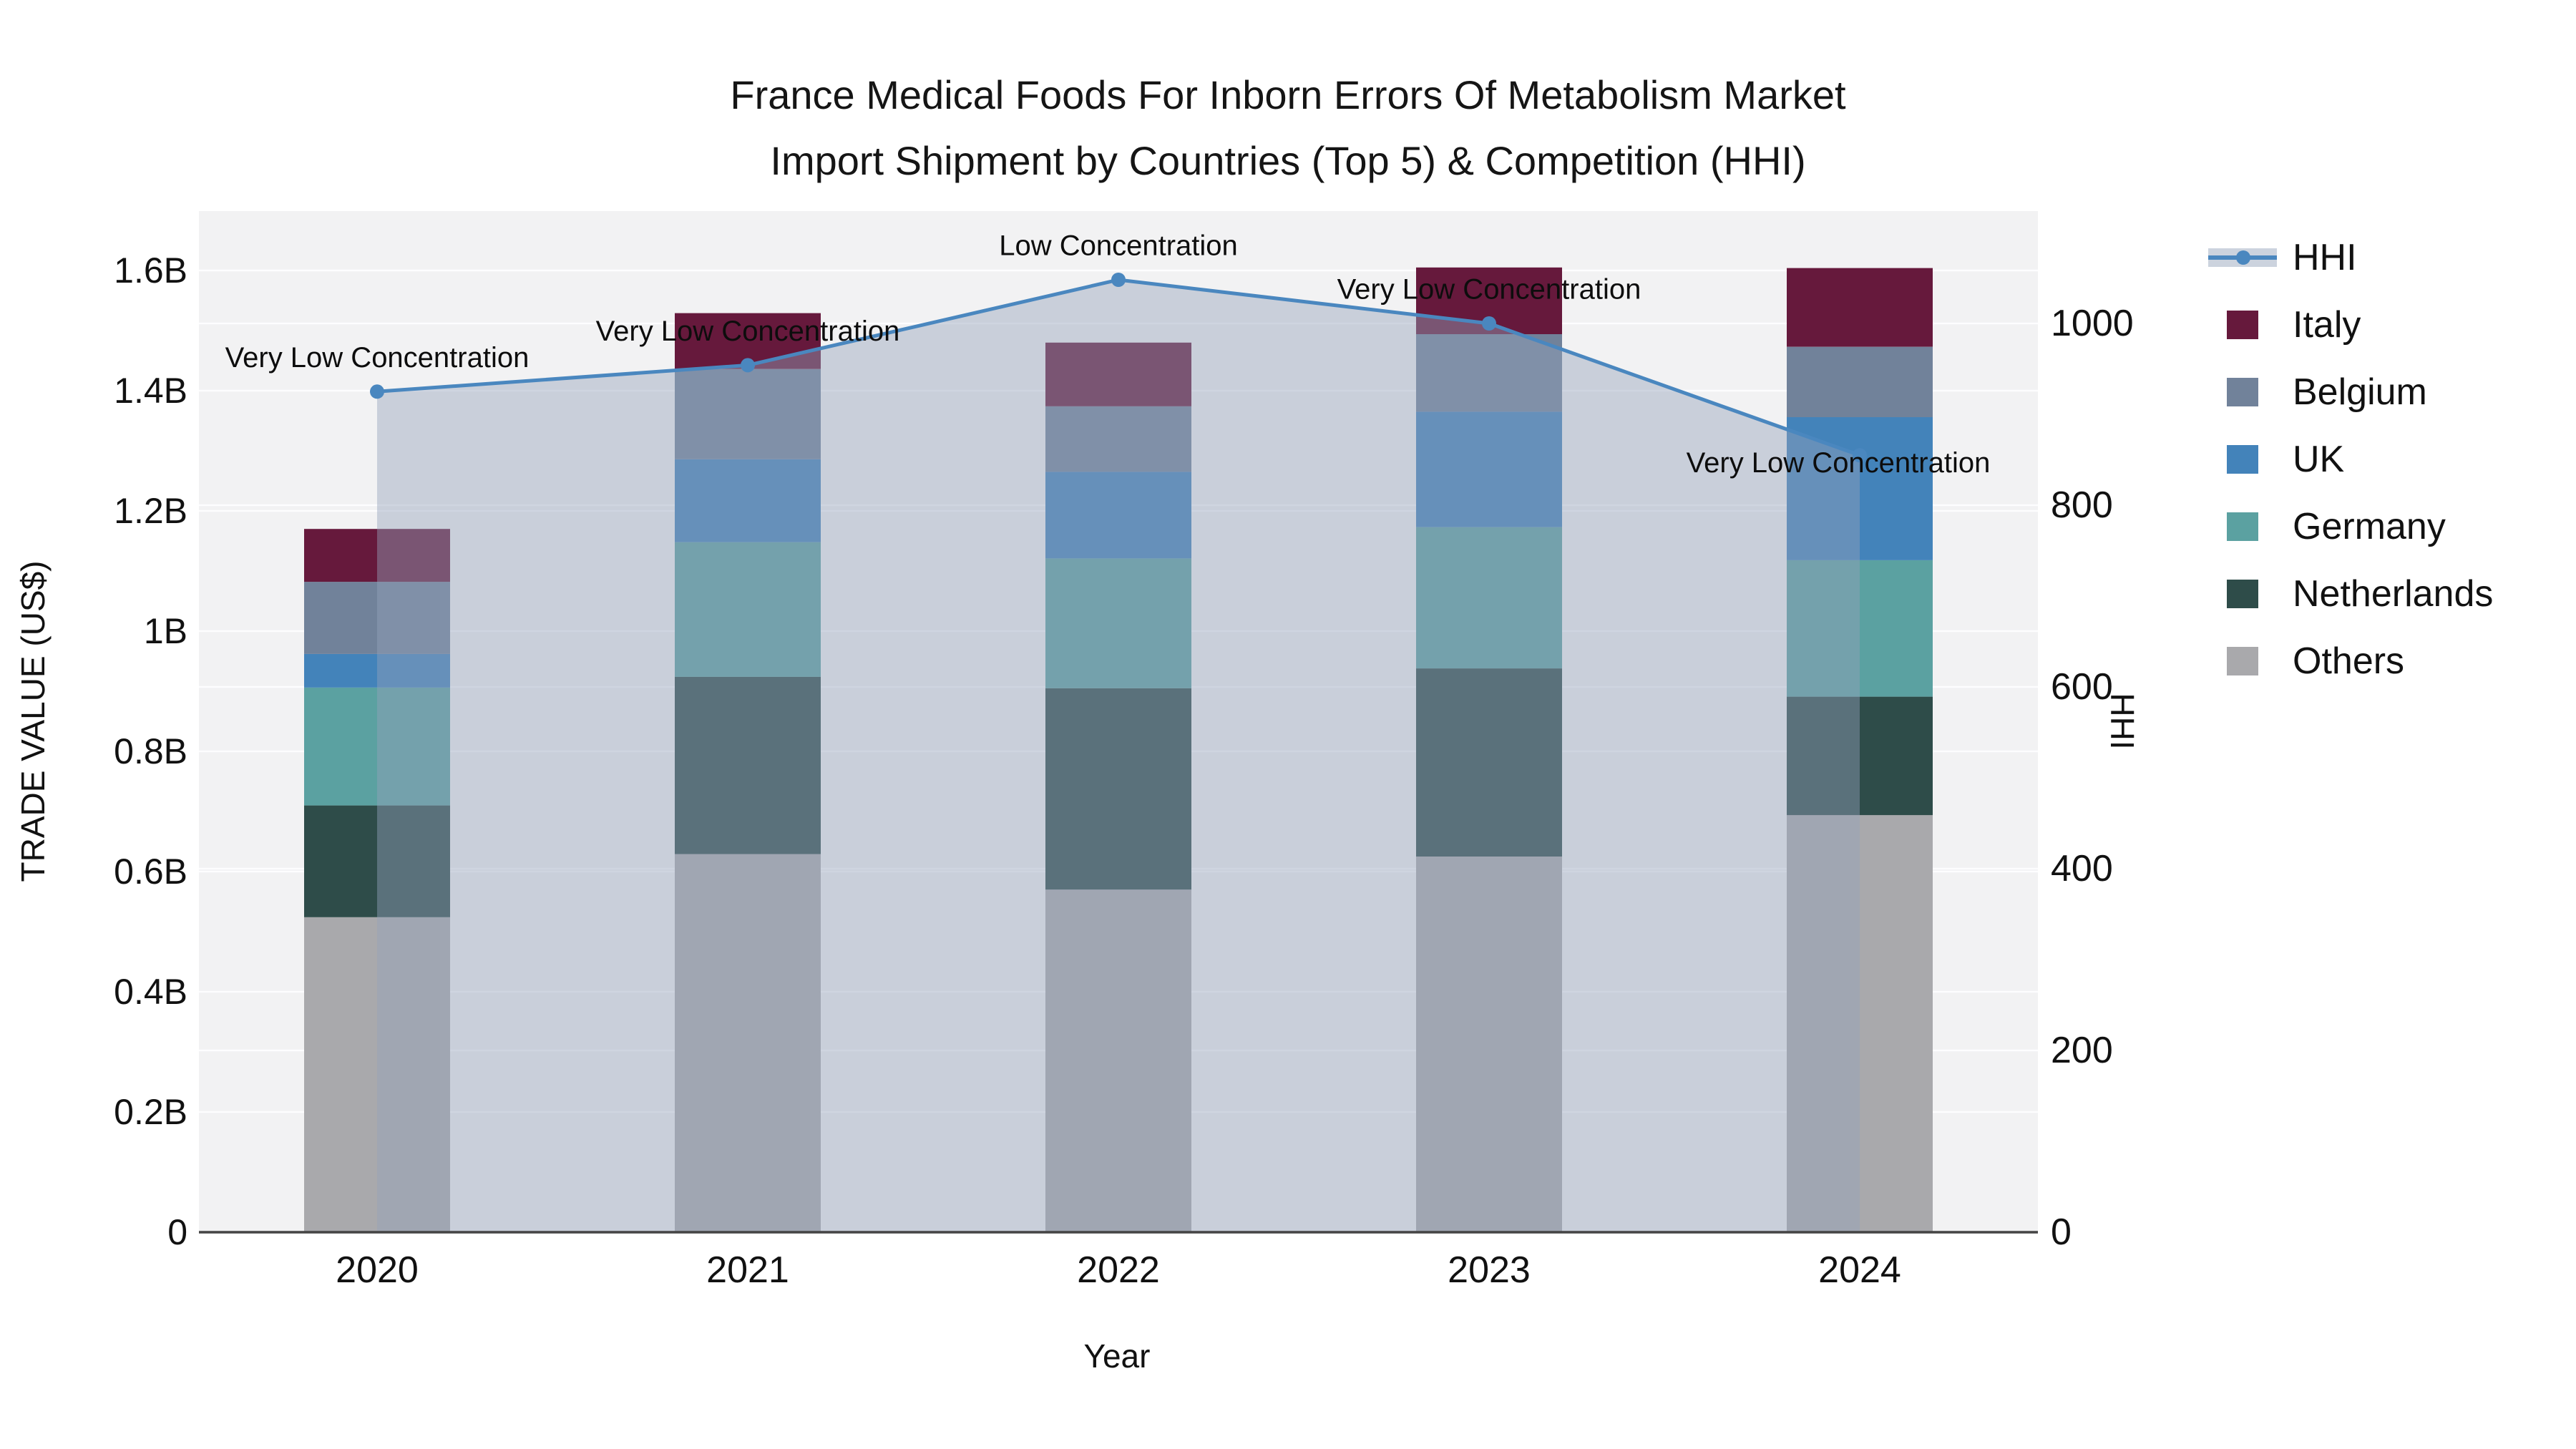 The width and height of the screenshot is (2576, 1449). What do you see at coordinates (2369, 526) in the screenshot?
I see `legend-label-germany: Germany` at bounding box center [2369, 526].